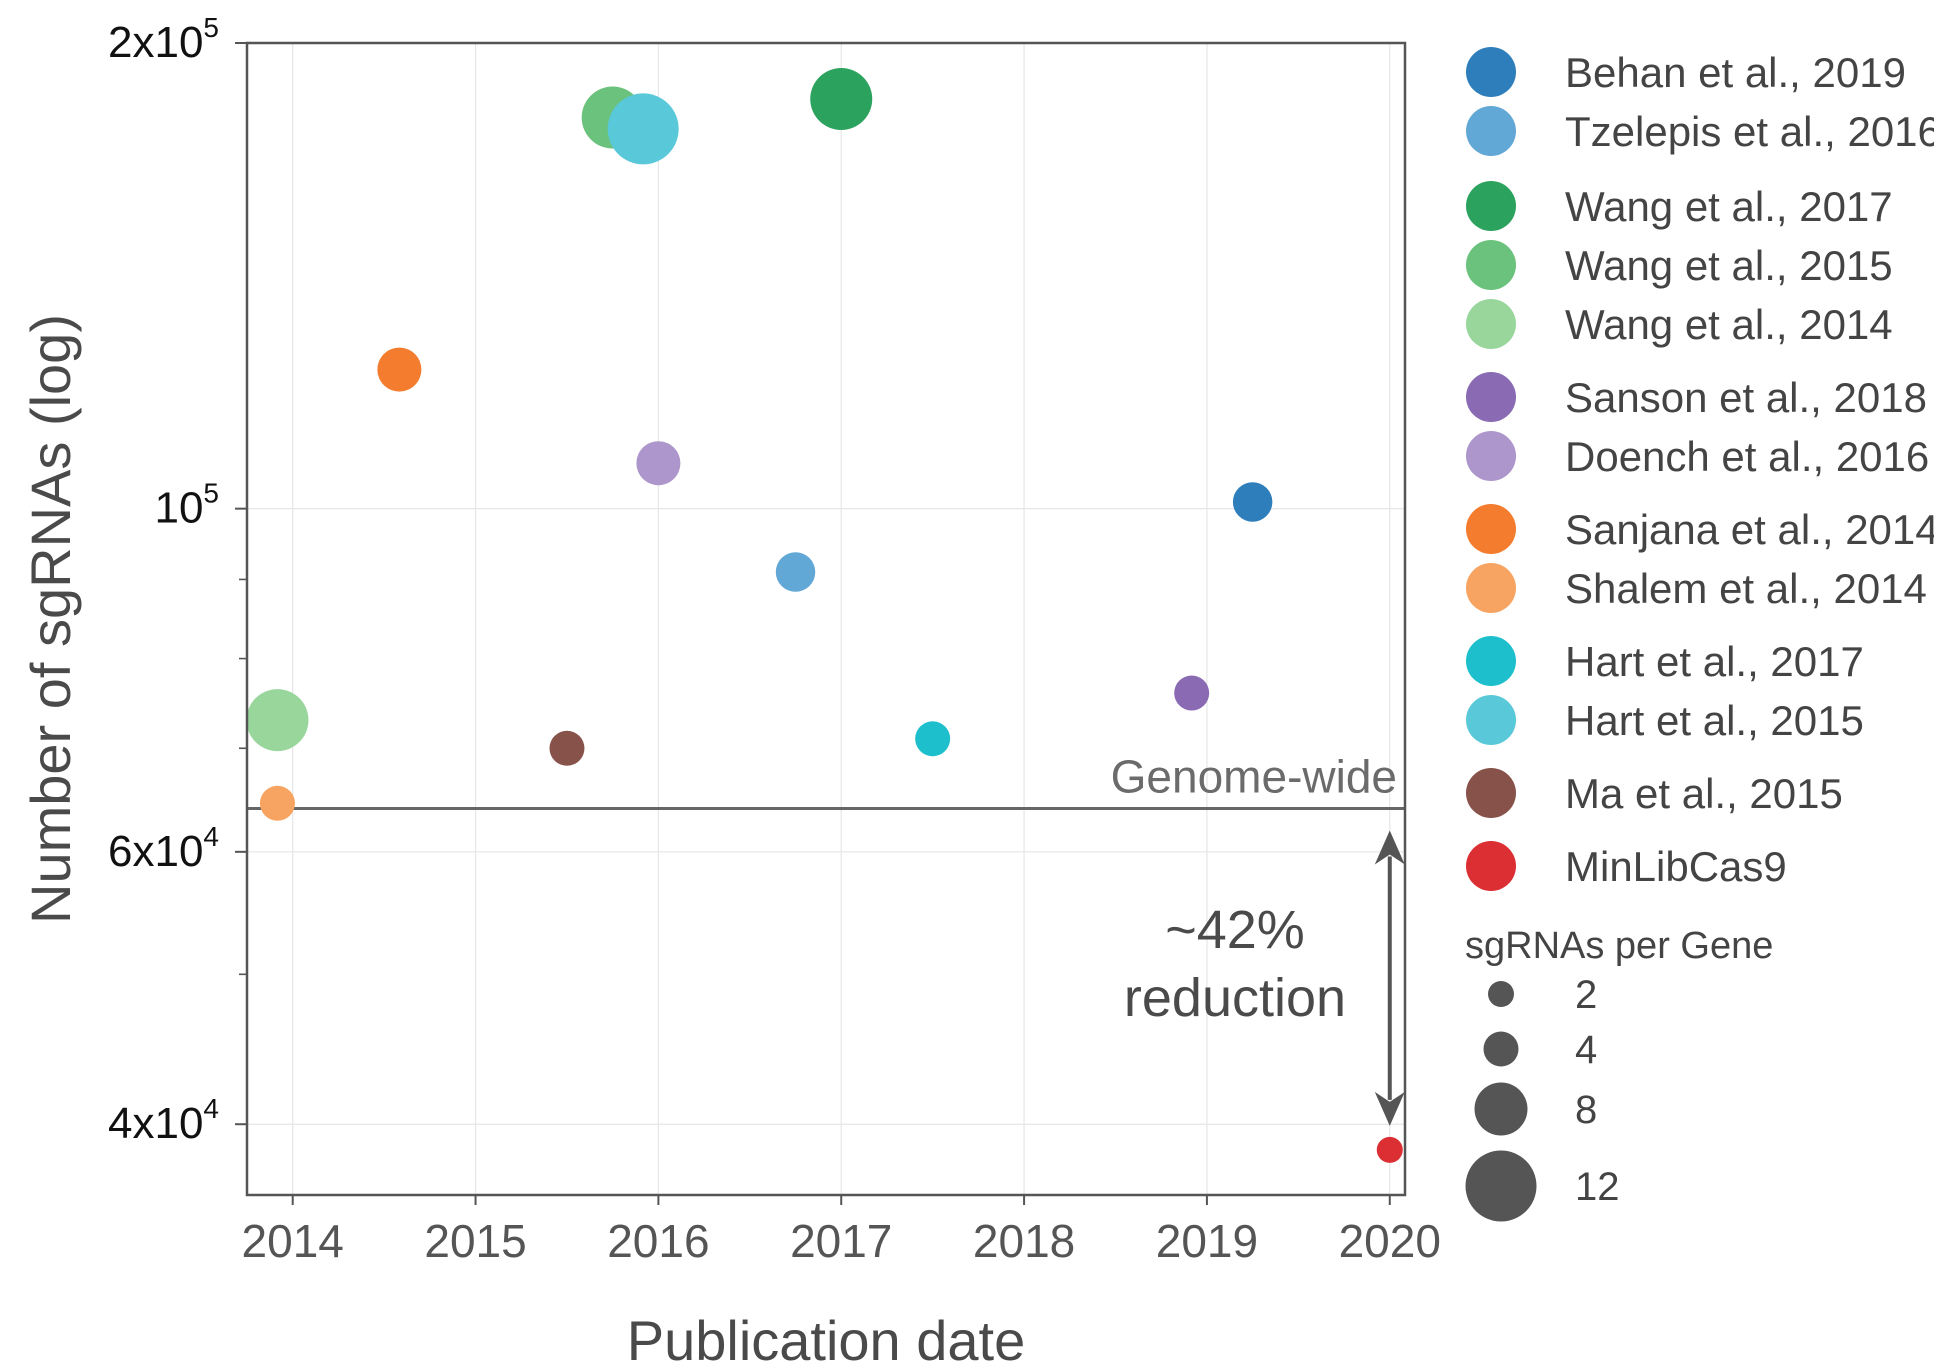  I want to click on y-tick-label: 105, so click(186, 505).